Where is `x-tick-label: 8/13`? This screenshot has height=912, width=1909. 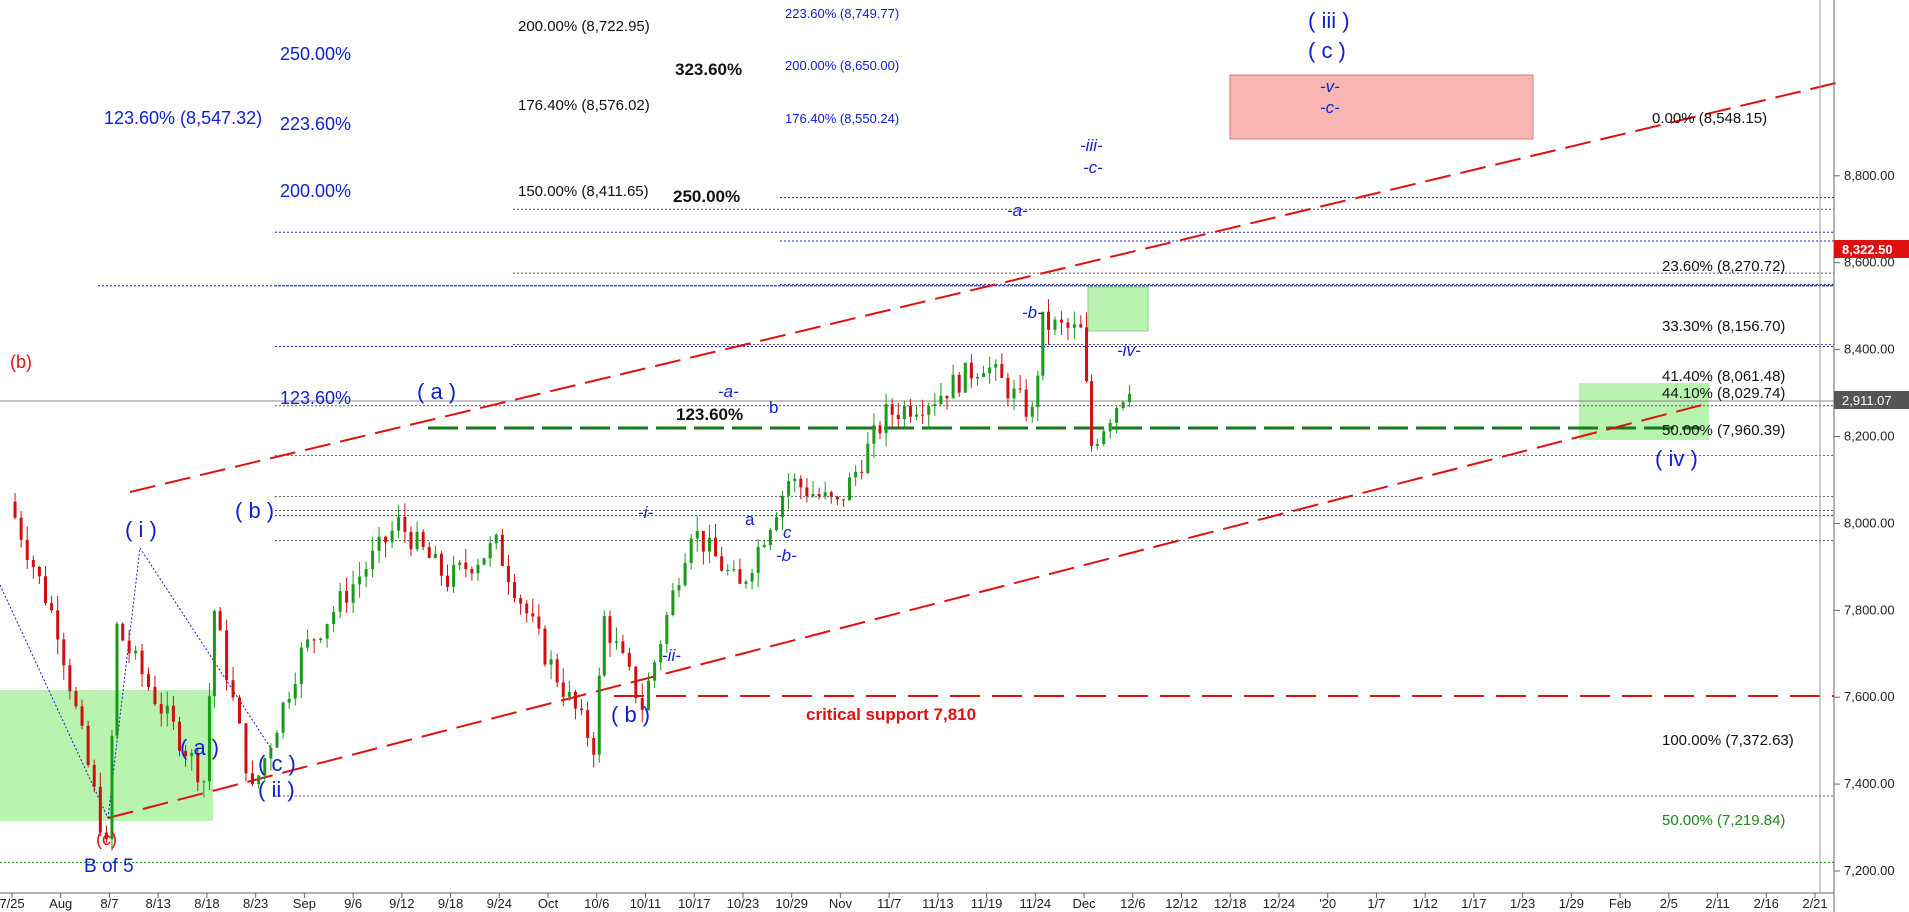
x-tick-label: 8/13 is located at coordinates (158, 903).